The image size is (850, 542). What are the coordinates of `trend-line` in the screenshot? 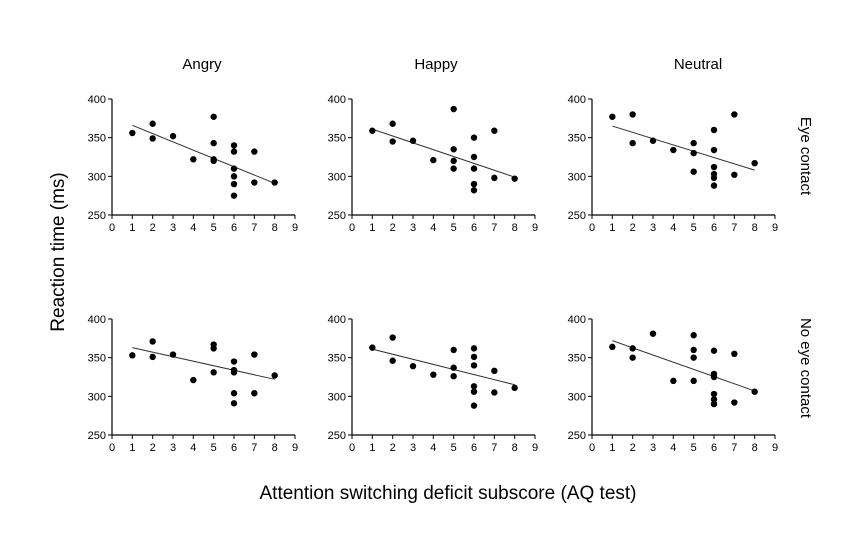 It's located at (683, 366).